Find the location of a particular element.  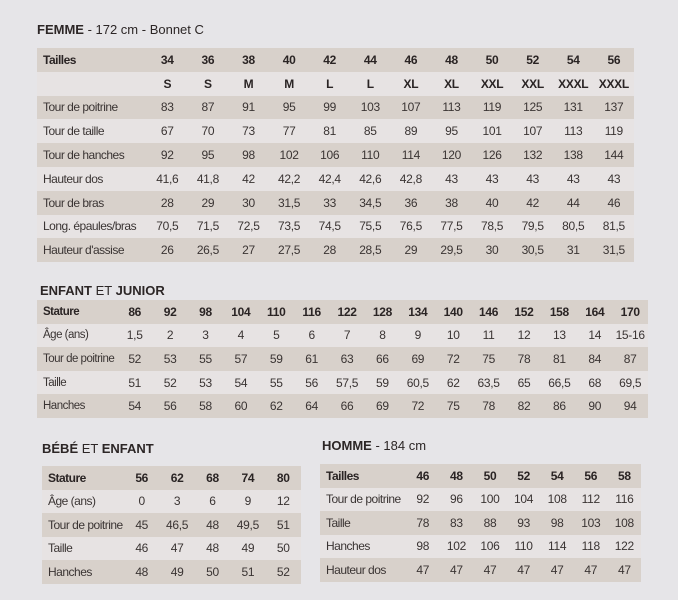

table-cell: 63 is located at coordinates (347, 358).